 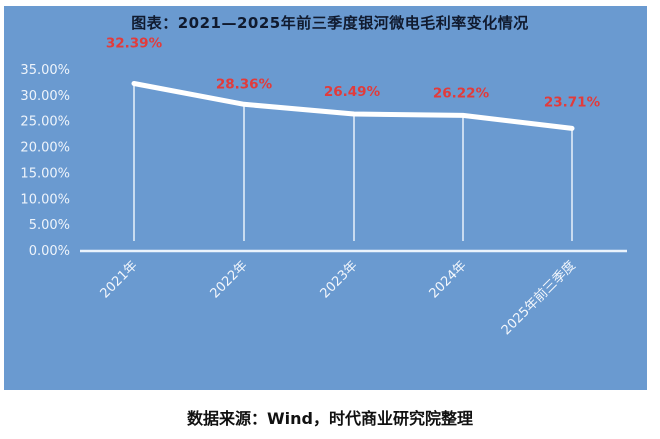 I want to click on x-tick-label: 2024年, so click(x=448, y=279).